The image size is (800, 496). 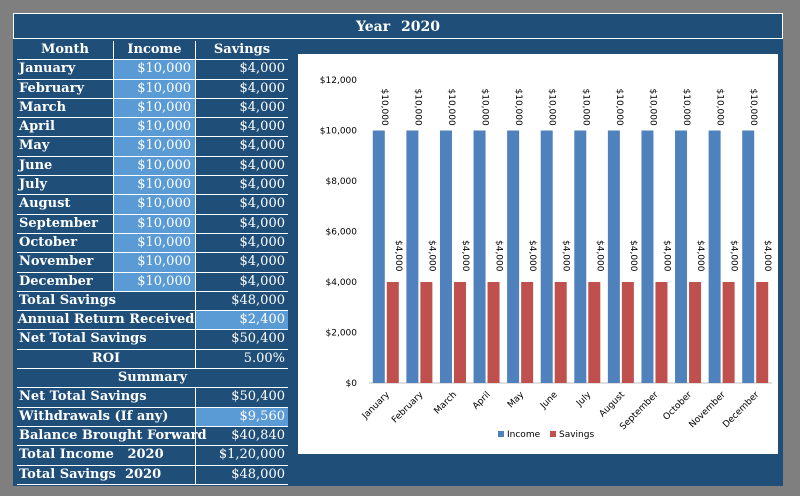 I want to click on total-income-value: $1,20,000, so click(x=251, y=455).